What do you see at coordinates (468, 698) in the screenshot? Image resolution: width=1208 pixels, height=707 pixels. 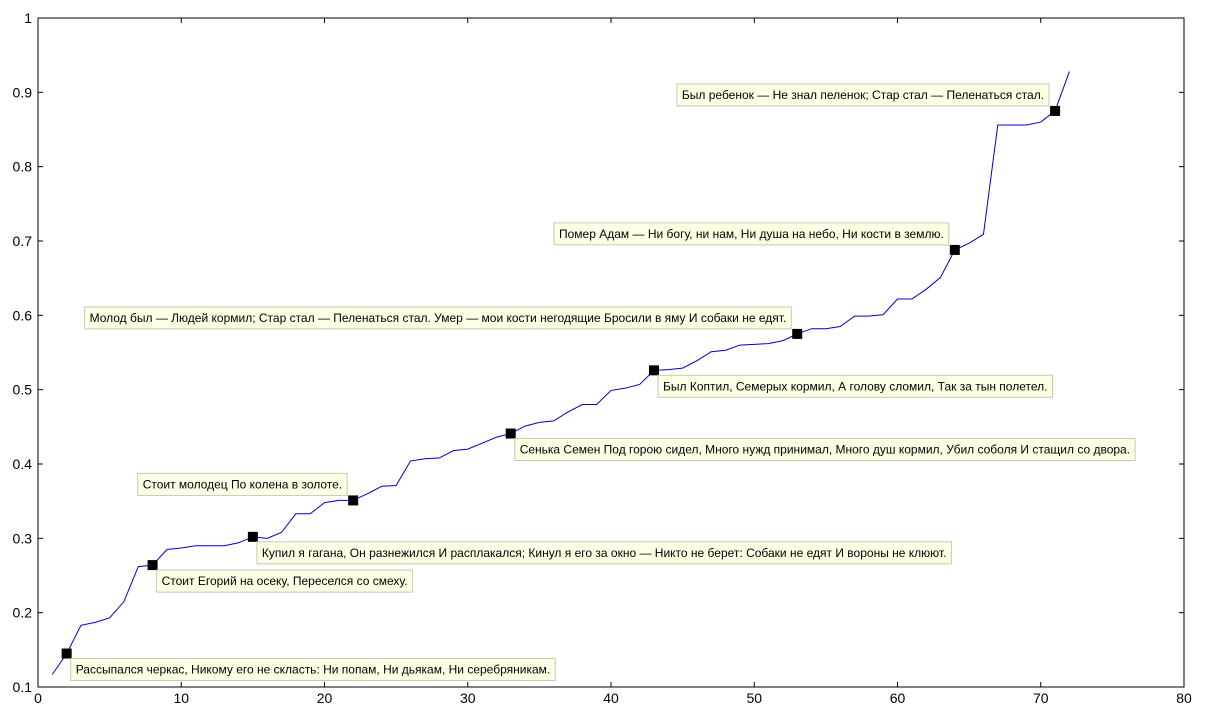 I see `x-tick-label: 30` at bounding box center [468, 698].